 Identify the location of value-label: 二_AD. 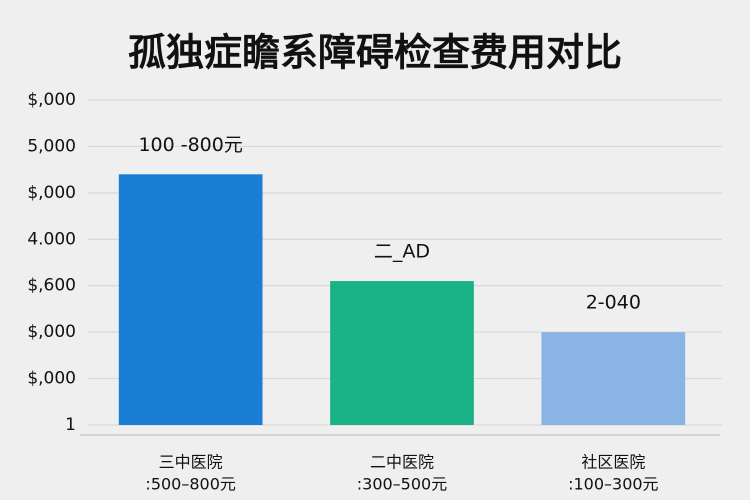
(402, 252).